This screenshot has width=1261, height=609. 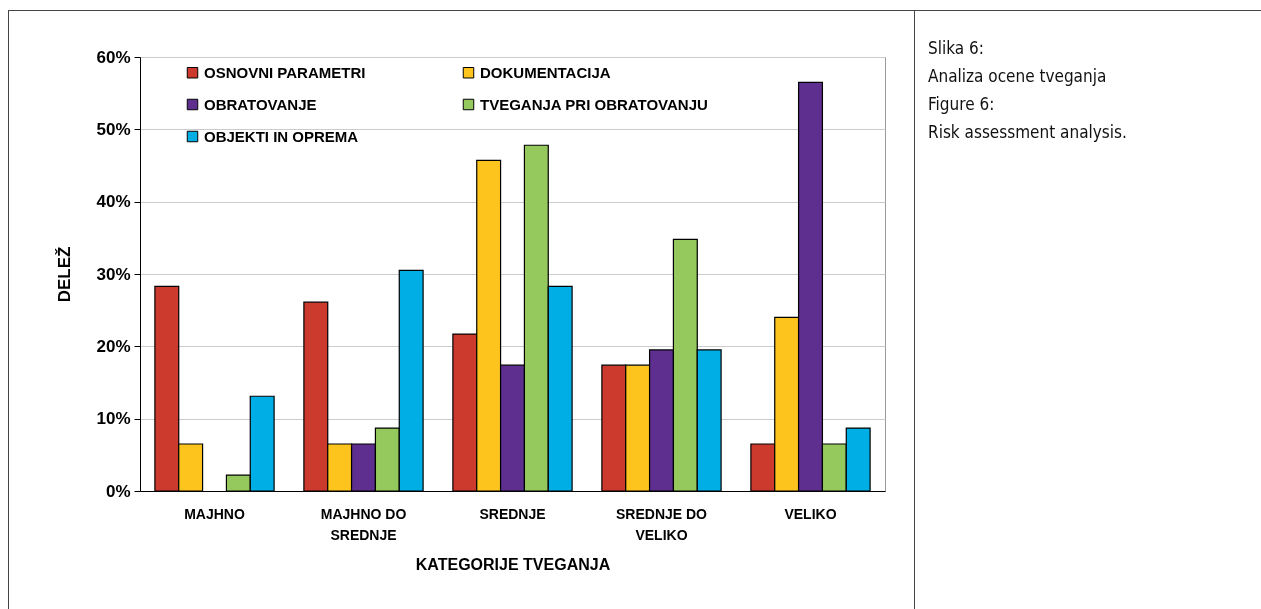 What do you see at coordinates (513, 564) in the screenshot?
I see `x-axis-title: KATEGORIJE TVEGANJA` at bounding box center [513, 564].